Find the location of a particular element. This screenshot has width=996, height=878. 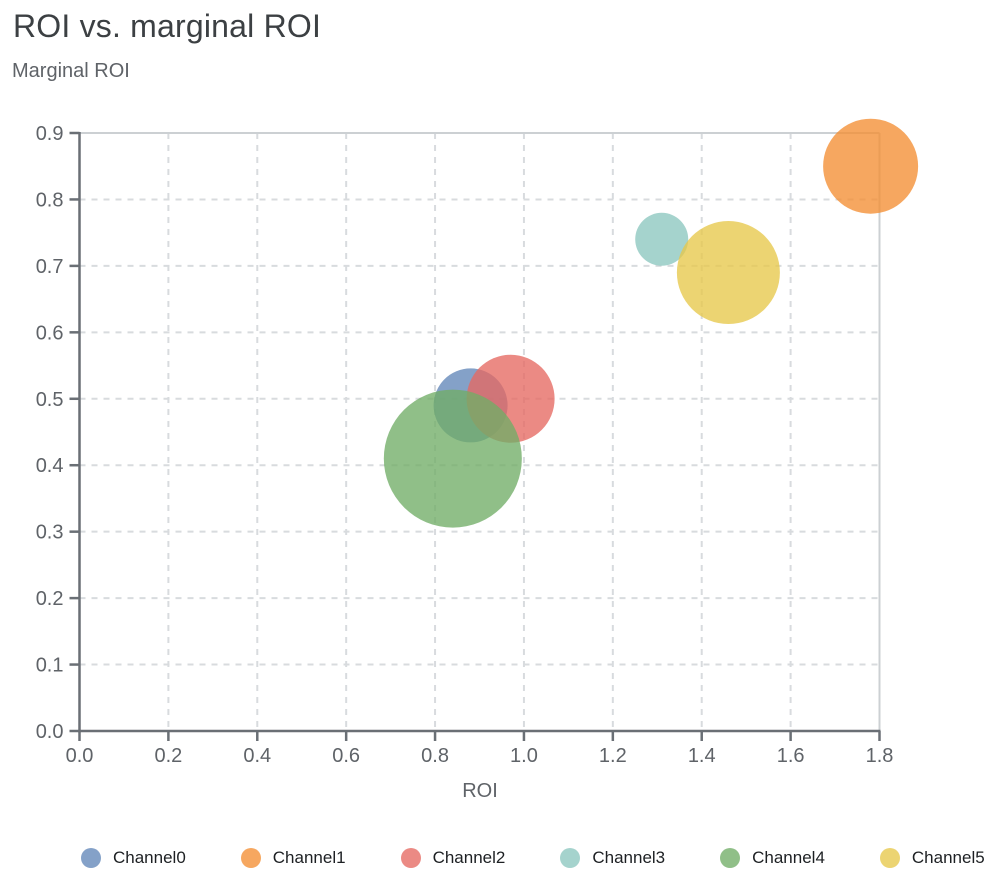

x-tick-label: 1.4 is located at coordinates (702, 756).